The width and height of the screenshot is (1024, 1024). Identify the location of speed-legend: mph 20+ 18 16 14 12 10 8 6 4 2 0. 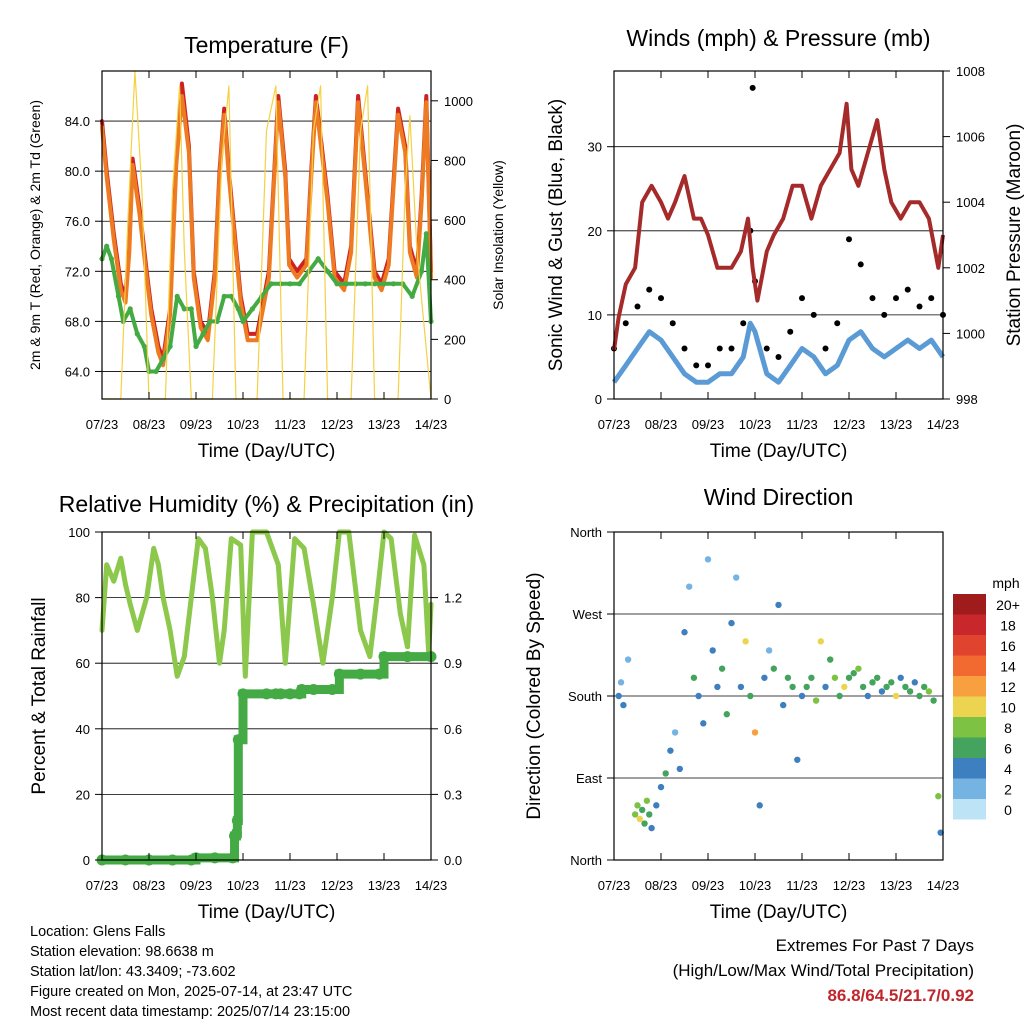
(986, 697).